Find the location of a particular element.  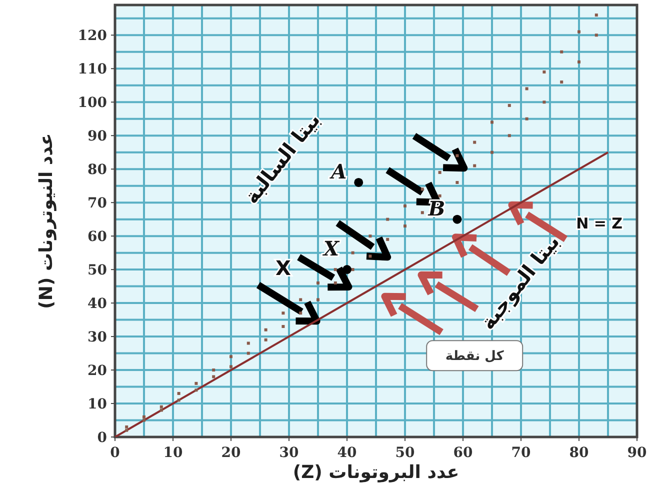

x-tick-label: 90 is located at coordinates (637, 453).